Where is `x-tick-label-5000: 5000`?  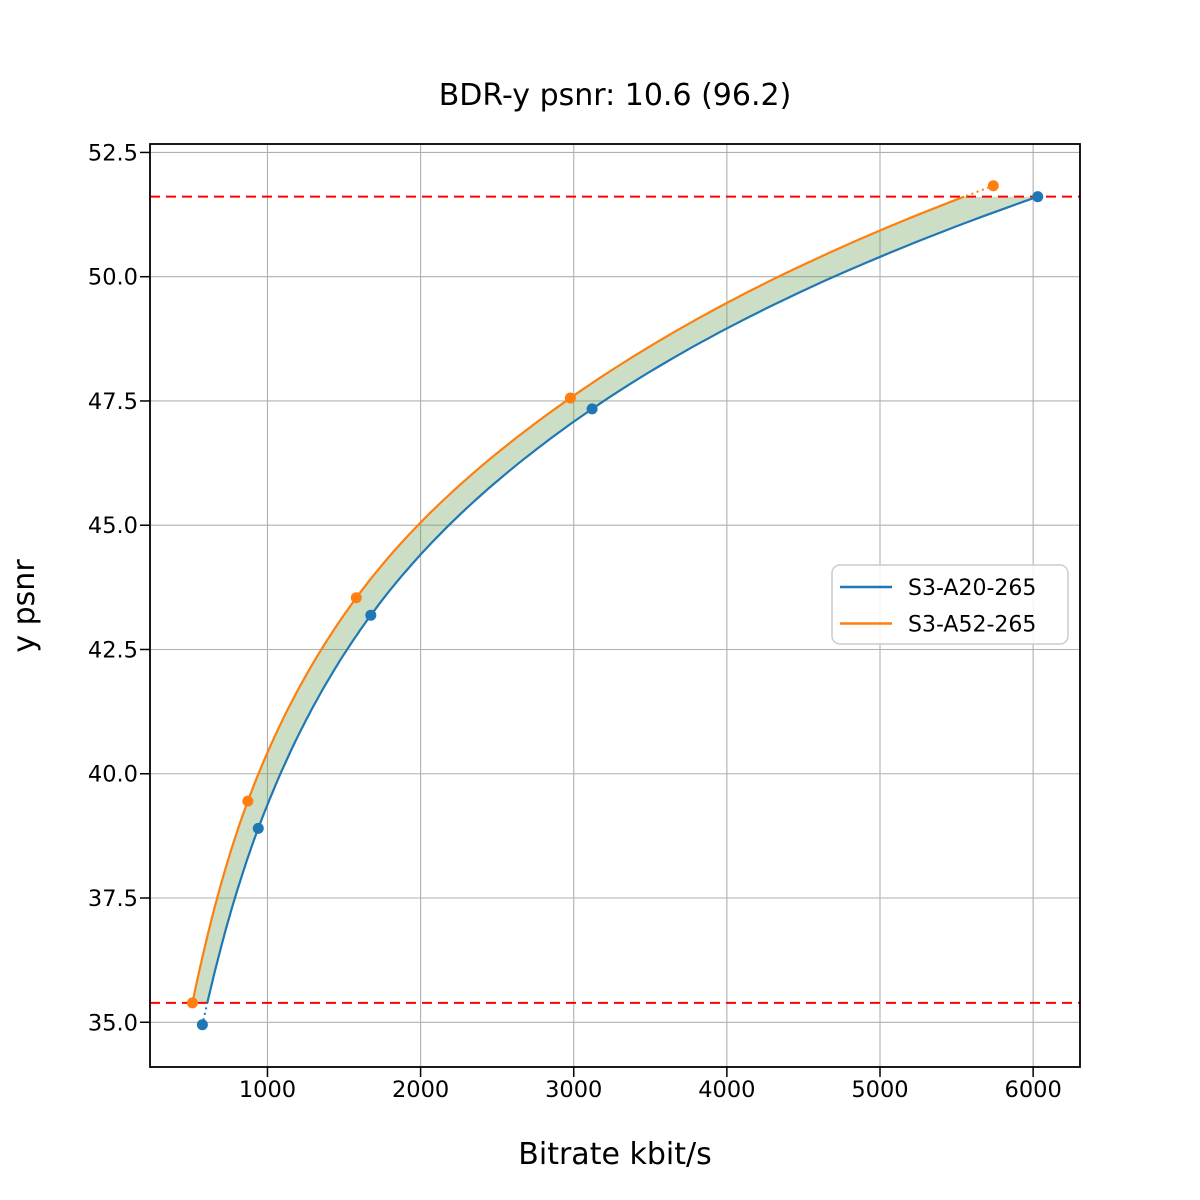
x-tick-label-5000: 5000 is located at coordinates (879, 1090).